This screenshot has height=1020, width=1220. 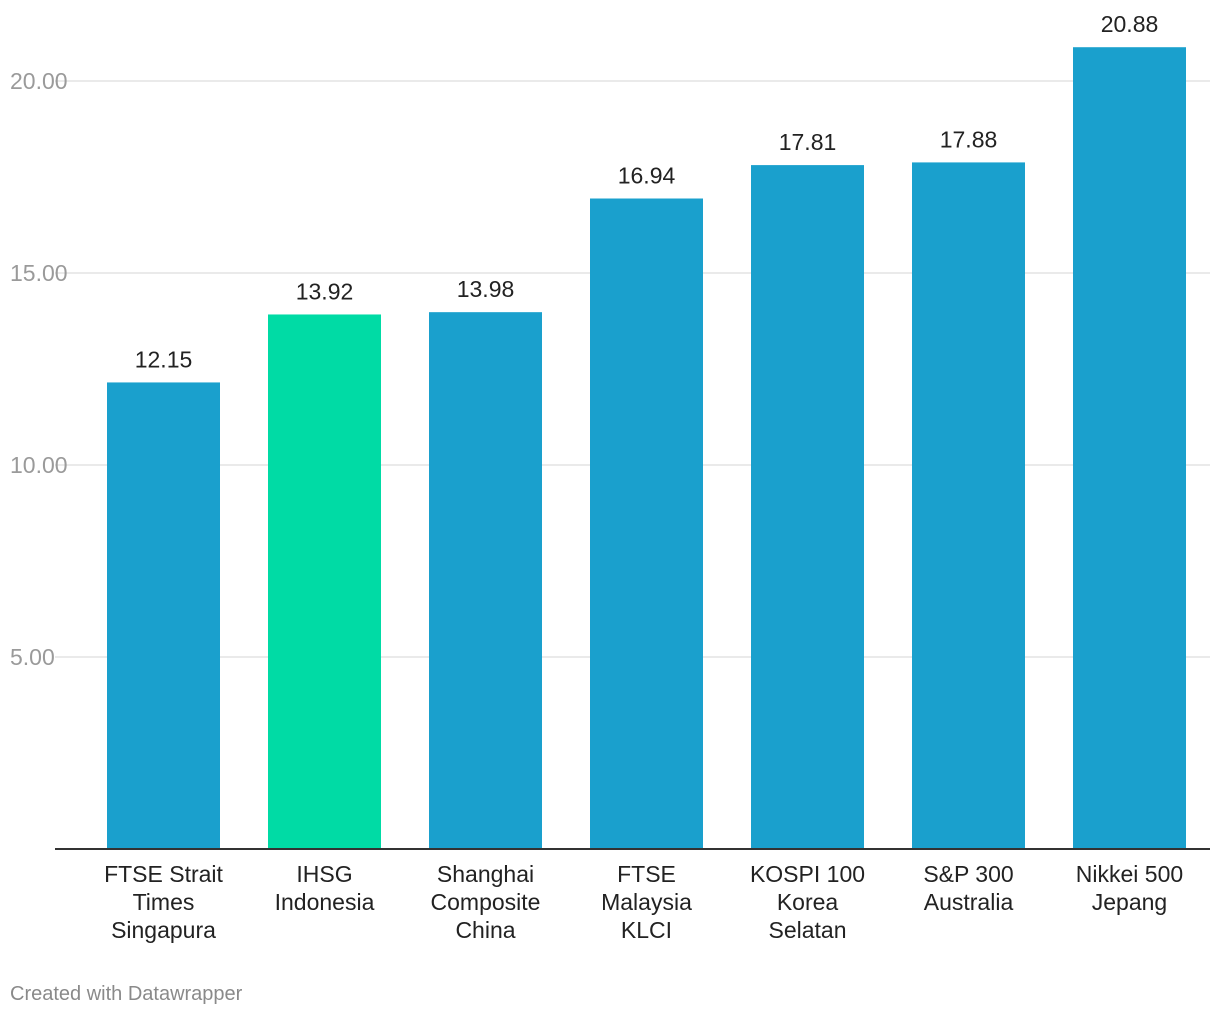 What do you see at coordinates (39, 81) in the screenshot?
I see `y-tick-label: 20.00` at bounding box center [39, 81].